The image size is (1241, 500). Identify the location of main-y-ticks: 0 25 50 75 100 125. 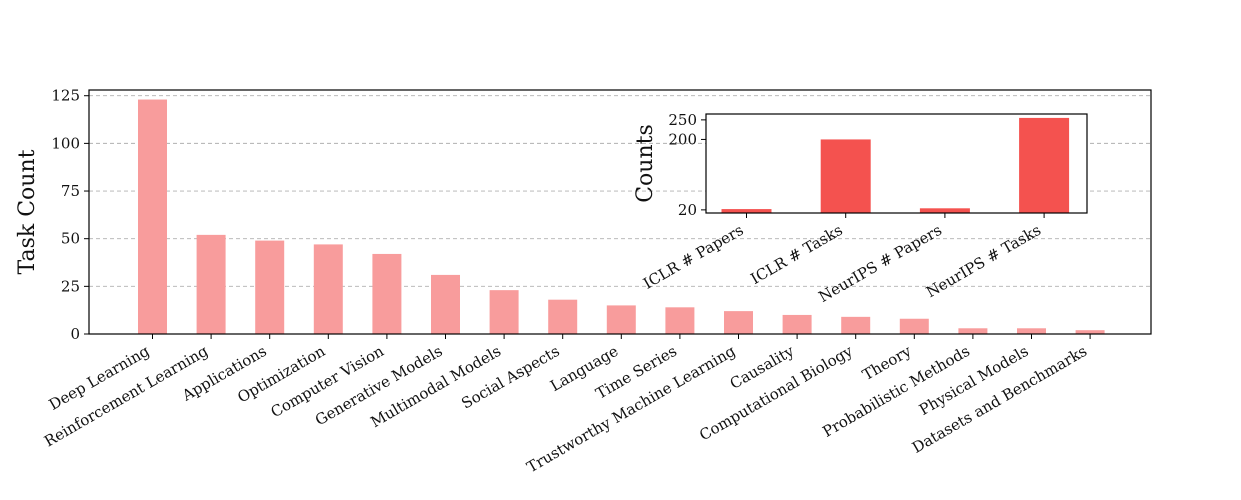
(70, 215).